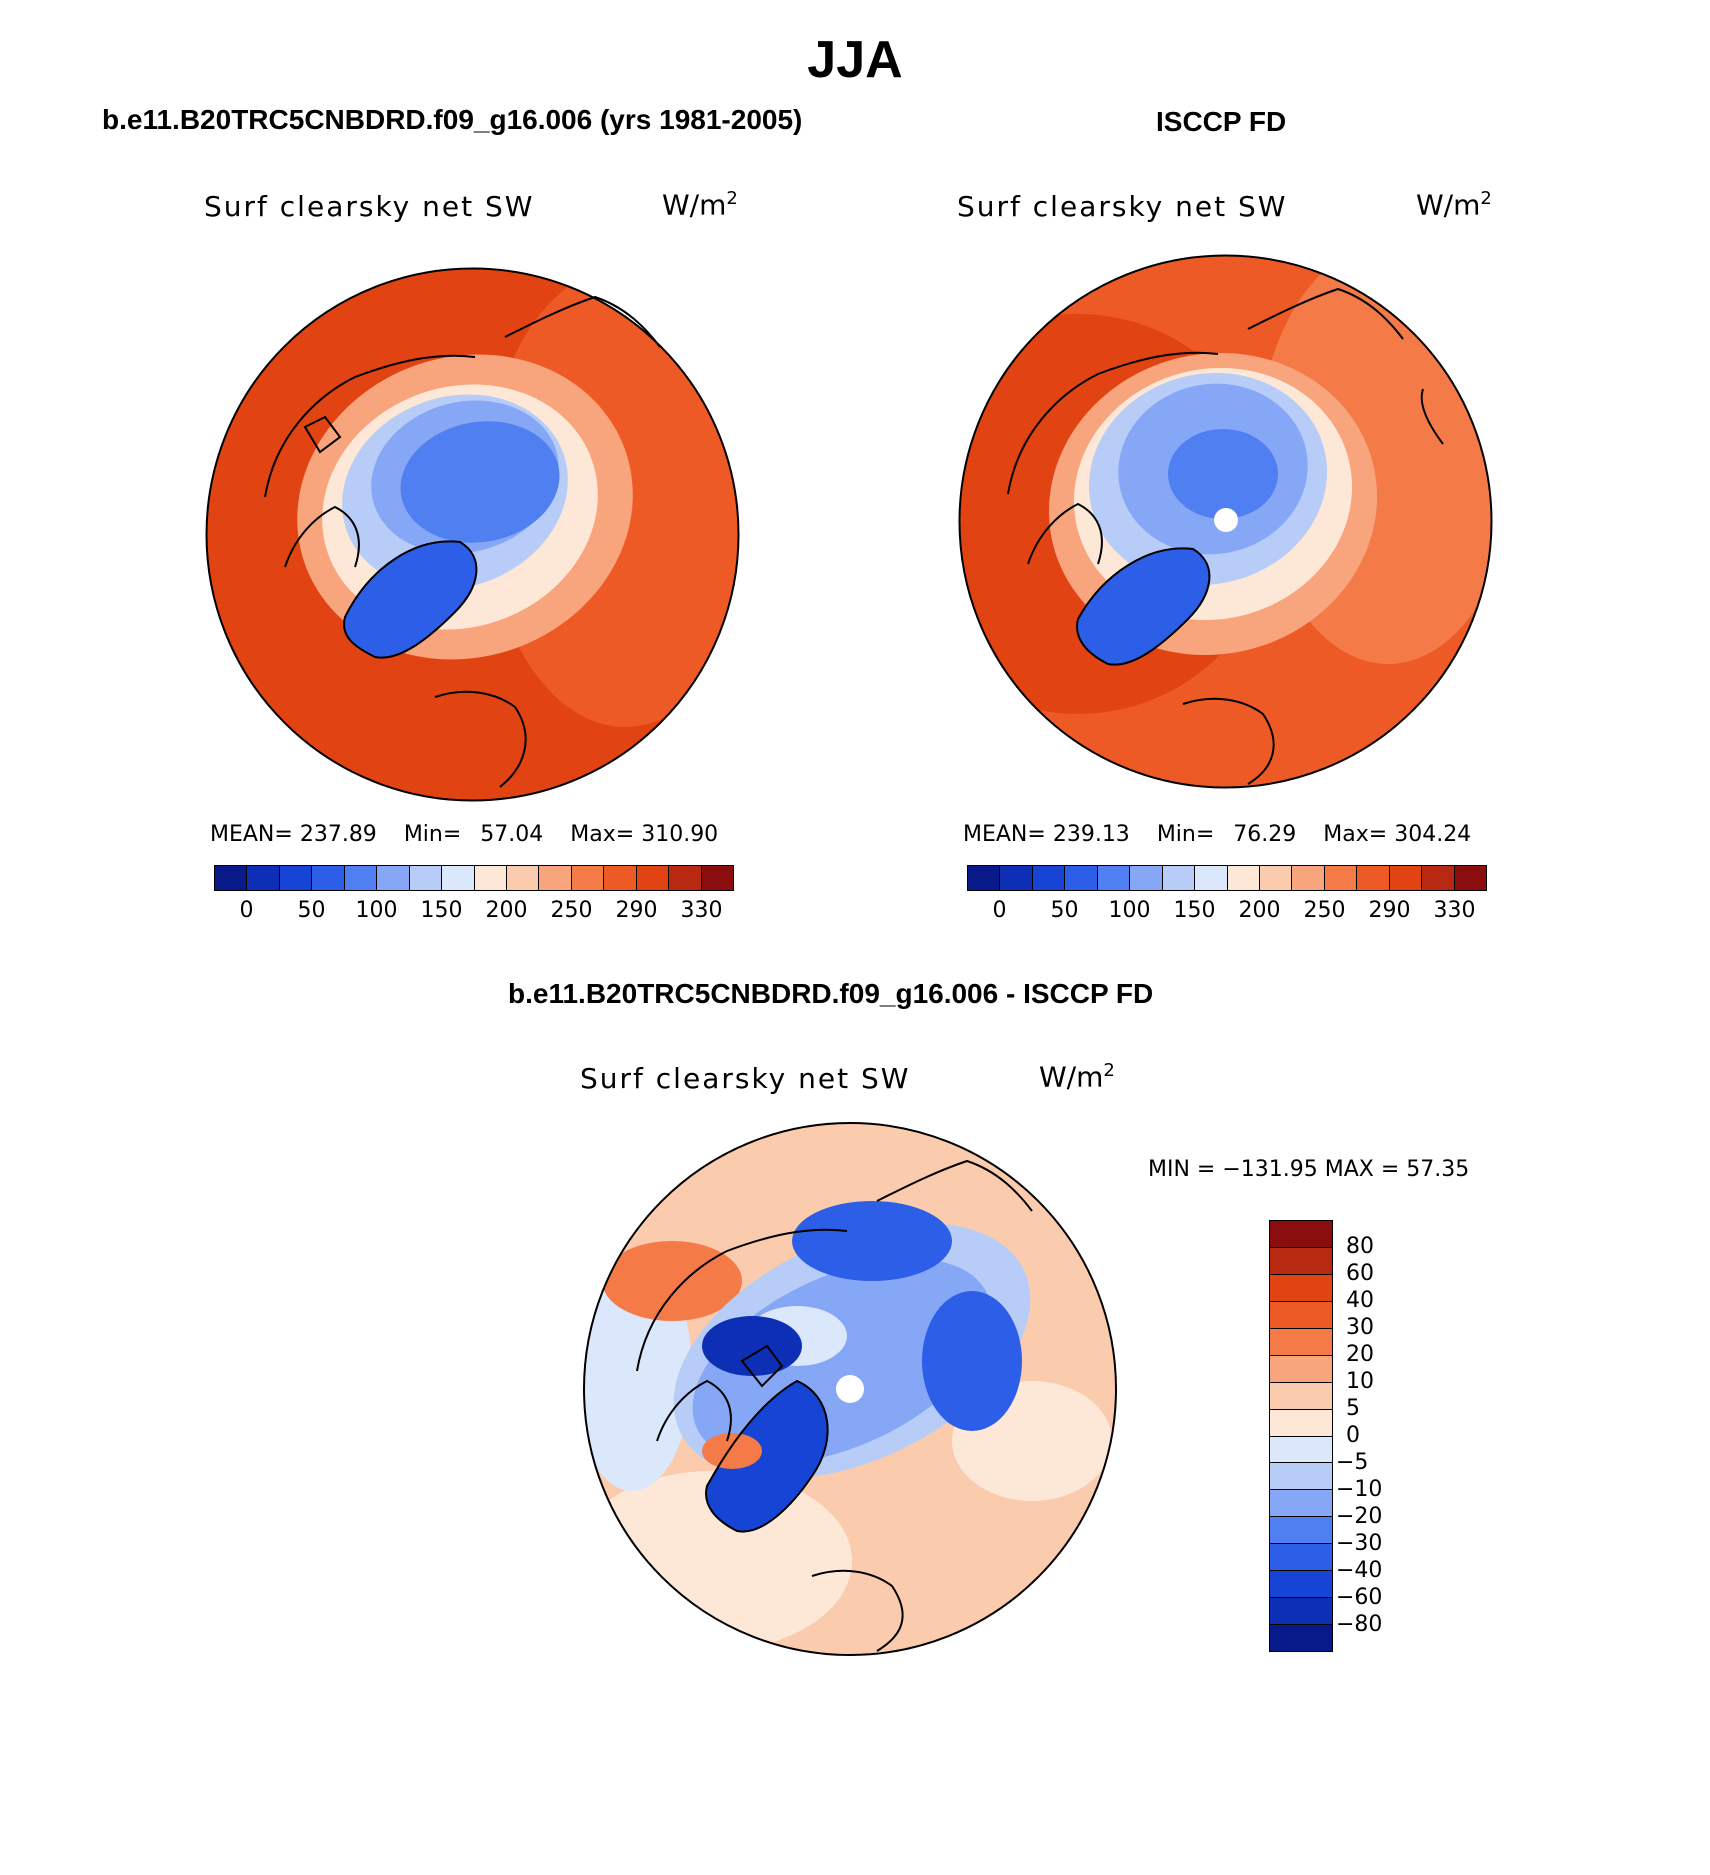 The image size is (1710, 1875). What do you see at coordinates (636, 910) in the screenshot?
I see `model-colorbar-tick-label: 290` at bounding box center [636, 910].